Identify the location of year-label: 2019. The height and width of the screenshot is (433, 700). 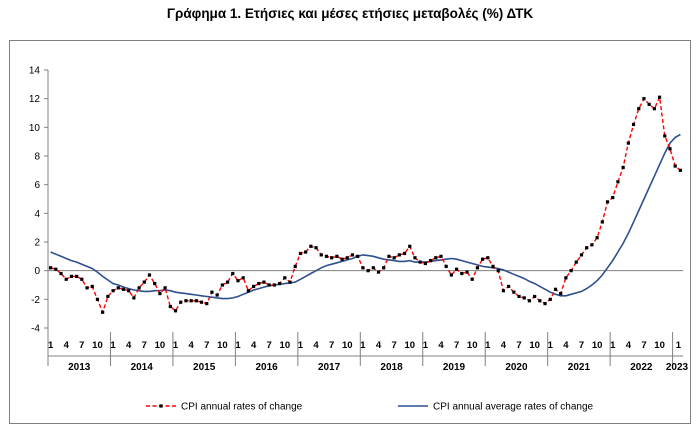
(454, 367).